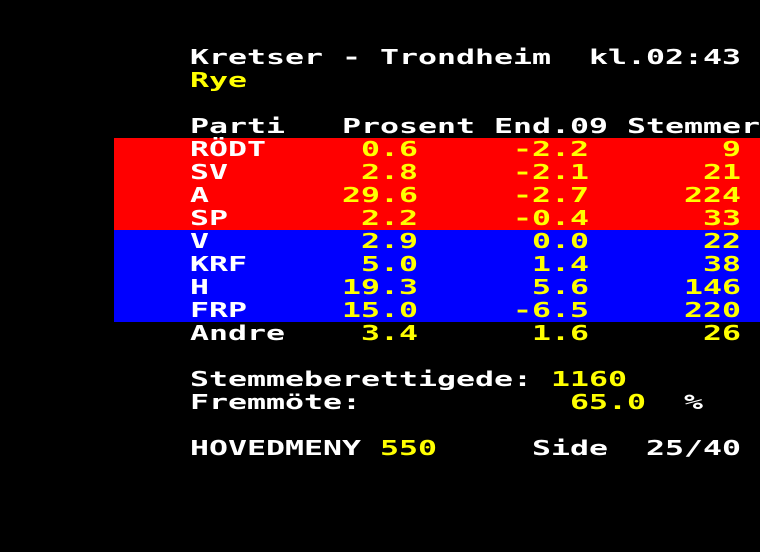 The width and height of the screenshot is (760, 552). Describe the element at coordinates (551, 195) in the screenshot. I see `change-cell: -2.7` at that location.